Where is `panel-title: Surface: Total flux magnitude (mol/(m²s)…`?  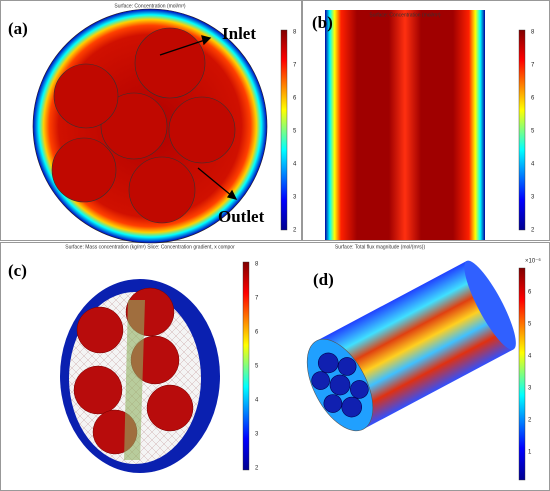 panel-title: Surface: Total flux magnitude (mol/(m²s)… is located at coordinates (380, 247).